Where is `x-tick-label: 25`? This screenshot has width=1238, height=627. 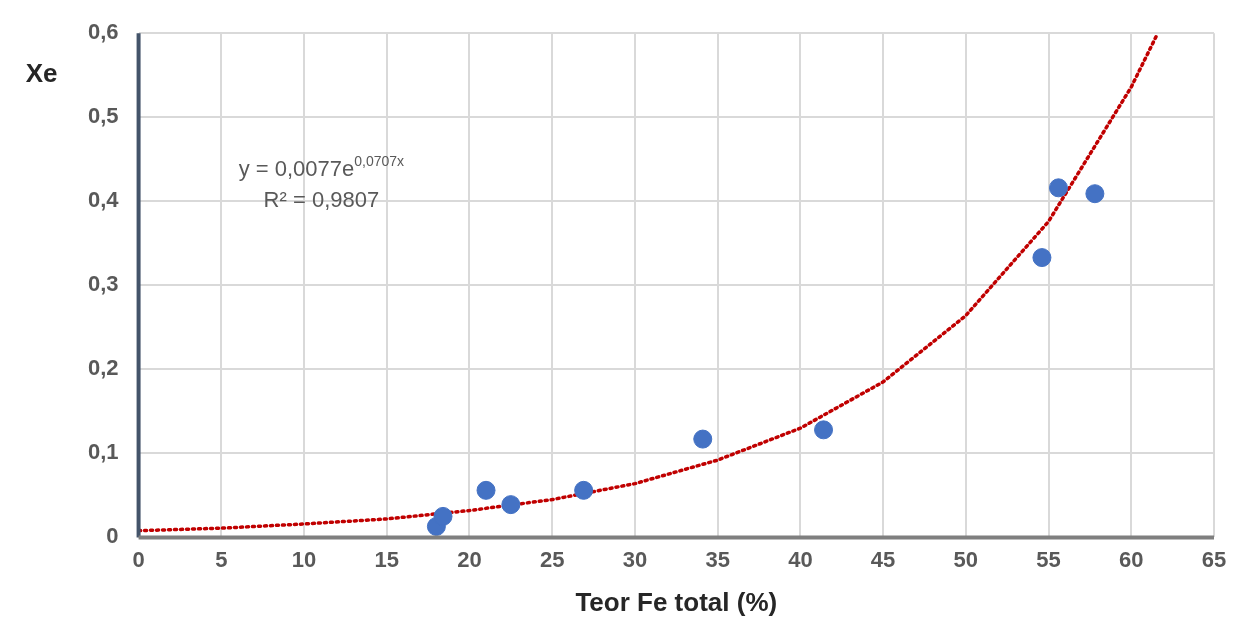
x-tick-label: 25 is located at coordinates (552, 559).